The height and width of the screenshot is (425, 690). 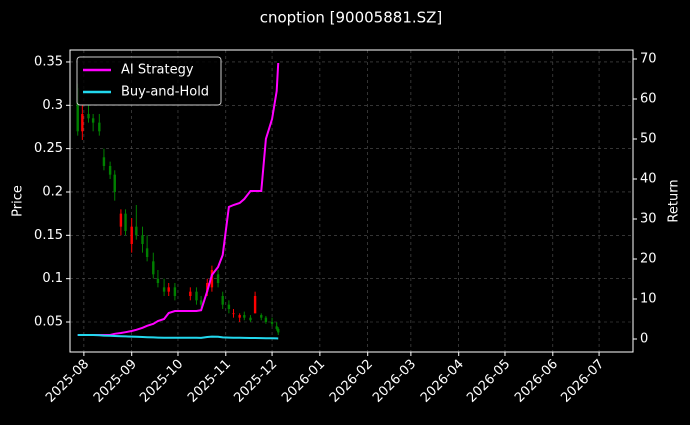 I want to click on y-tick-label: 0.1, so click(x=52, y=278).